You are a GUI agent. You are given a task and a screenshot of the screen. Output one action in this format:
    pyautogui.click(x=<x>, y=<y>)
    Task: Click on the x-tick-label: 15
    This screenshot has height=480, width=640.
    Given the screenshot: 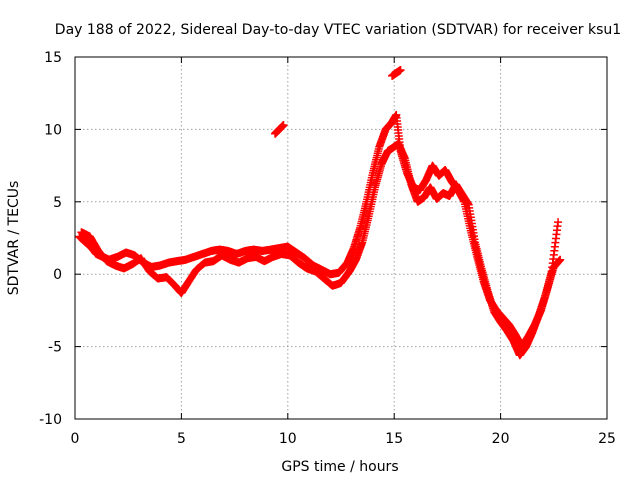 What is the action you would take?
    pyautogui.click(x=394, y=439)
    